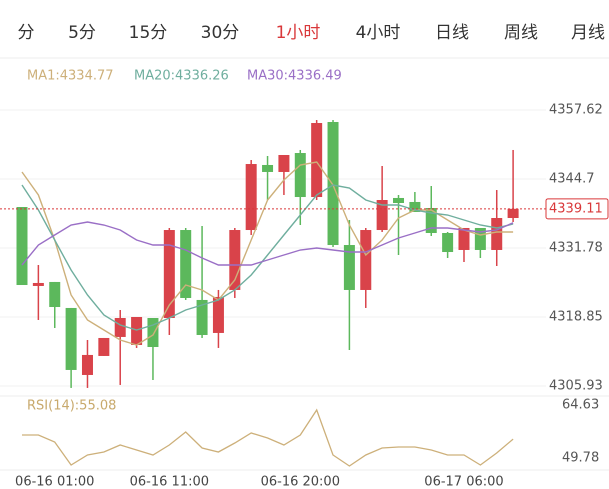  What do you see at coordinates (70, 76) in the screenshot?
I see `legend-entry: MA1:4334.77` at bounding box center [70, 76].